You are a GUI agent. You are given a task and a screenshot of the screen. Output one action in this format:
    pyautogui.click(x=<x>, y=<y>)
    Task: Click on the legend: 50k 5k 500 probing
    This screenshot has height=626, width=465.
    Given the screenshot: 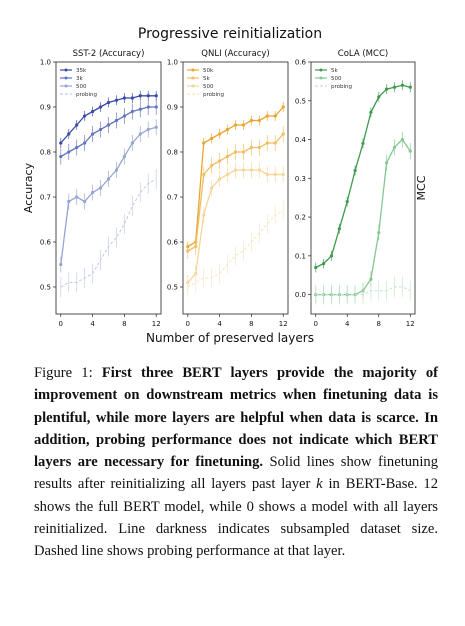 What is the action you would take?
    pyautogui.click(x=205, y=83)
    